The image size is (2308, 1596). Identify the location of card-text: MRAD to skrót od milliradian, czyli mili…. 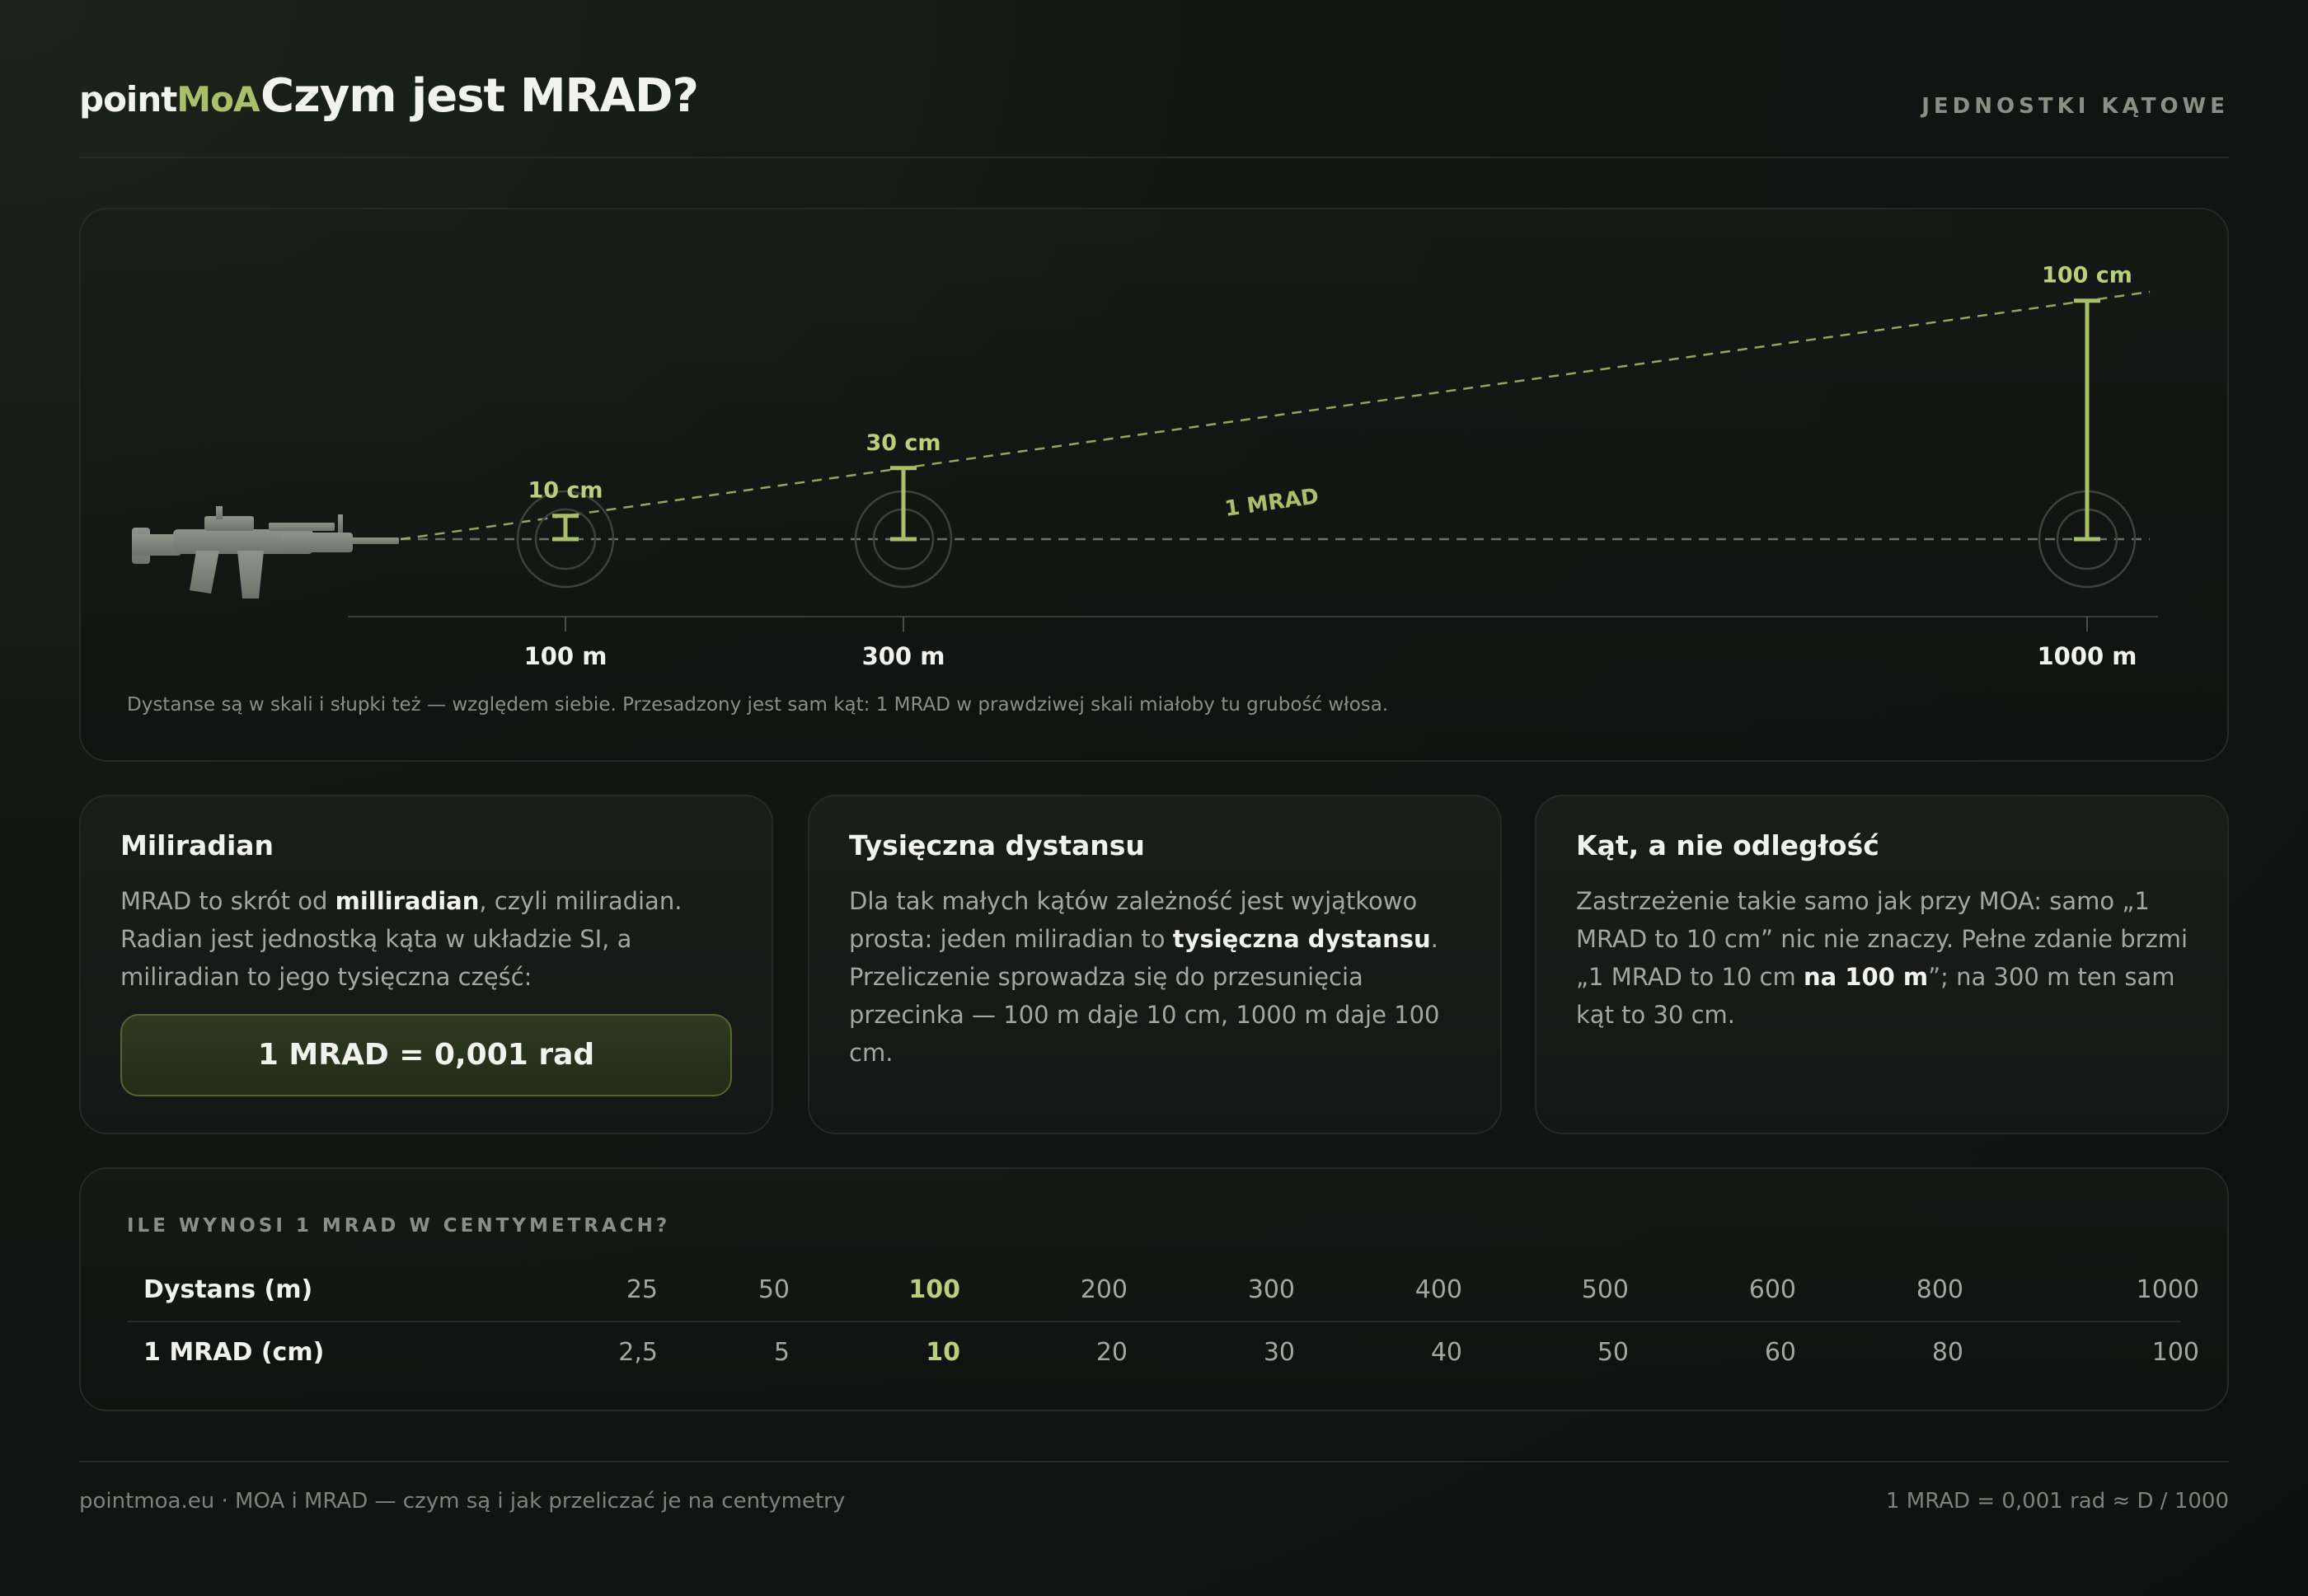
(433, 939).